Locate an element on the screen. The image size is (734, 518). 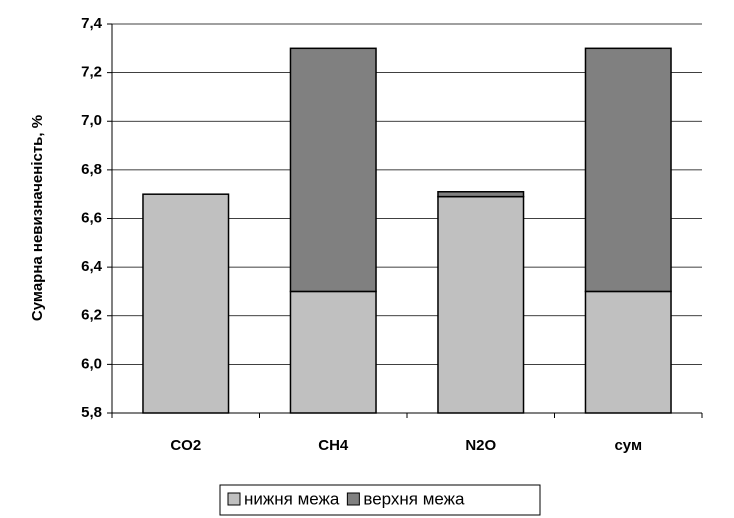
x-tick-label: CH4 is located at coordinates (333, 445).